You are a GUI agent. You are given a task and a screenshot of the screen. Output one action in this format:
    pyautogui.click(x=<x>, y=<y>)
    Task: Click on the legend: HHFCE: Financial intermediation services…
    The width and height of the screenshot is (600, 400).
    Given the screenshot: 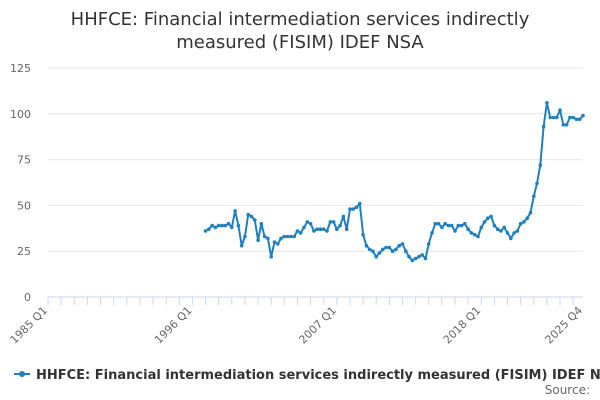 What is the action you would take?
    pyautogui.click(x=307, y=375)
    